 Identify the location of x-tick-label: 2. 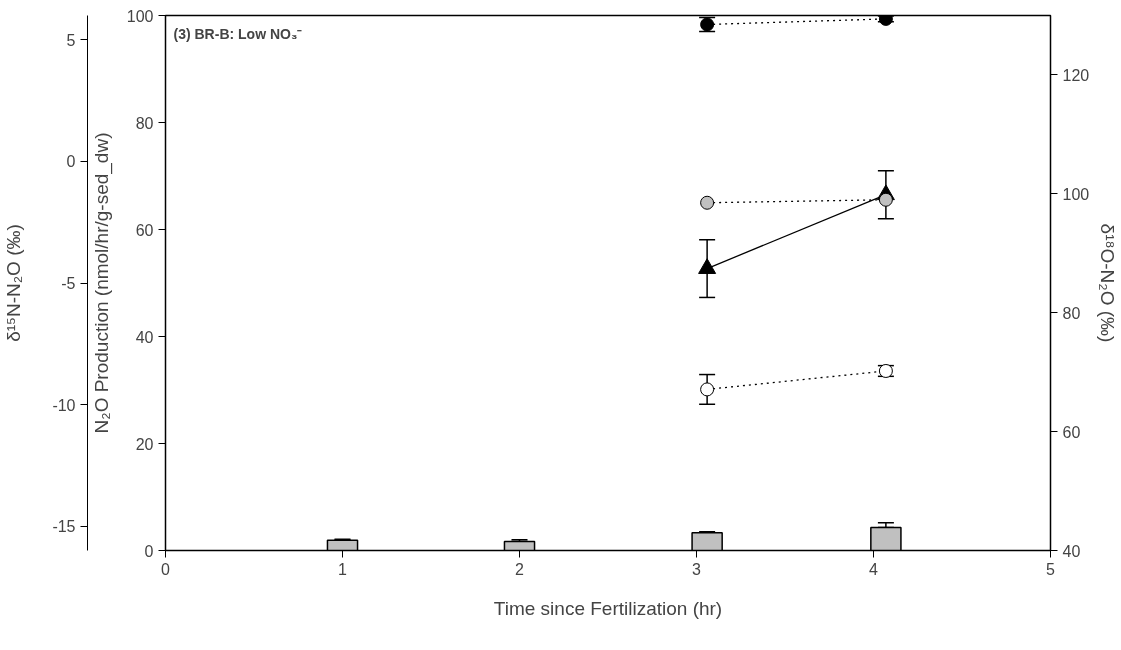
(520, 569).